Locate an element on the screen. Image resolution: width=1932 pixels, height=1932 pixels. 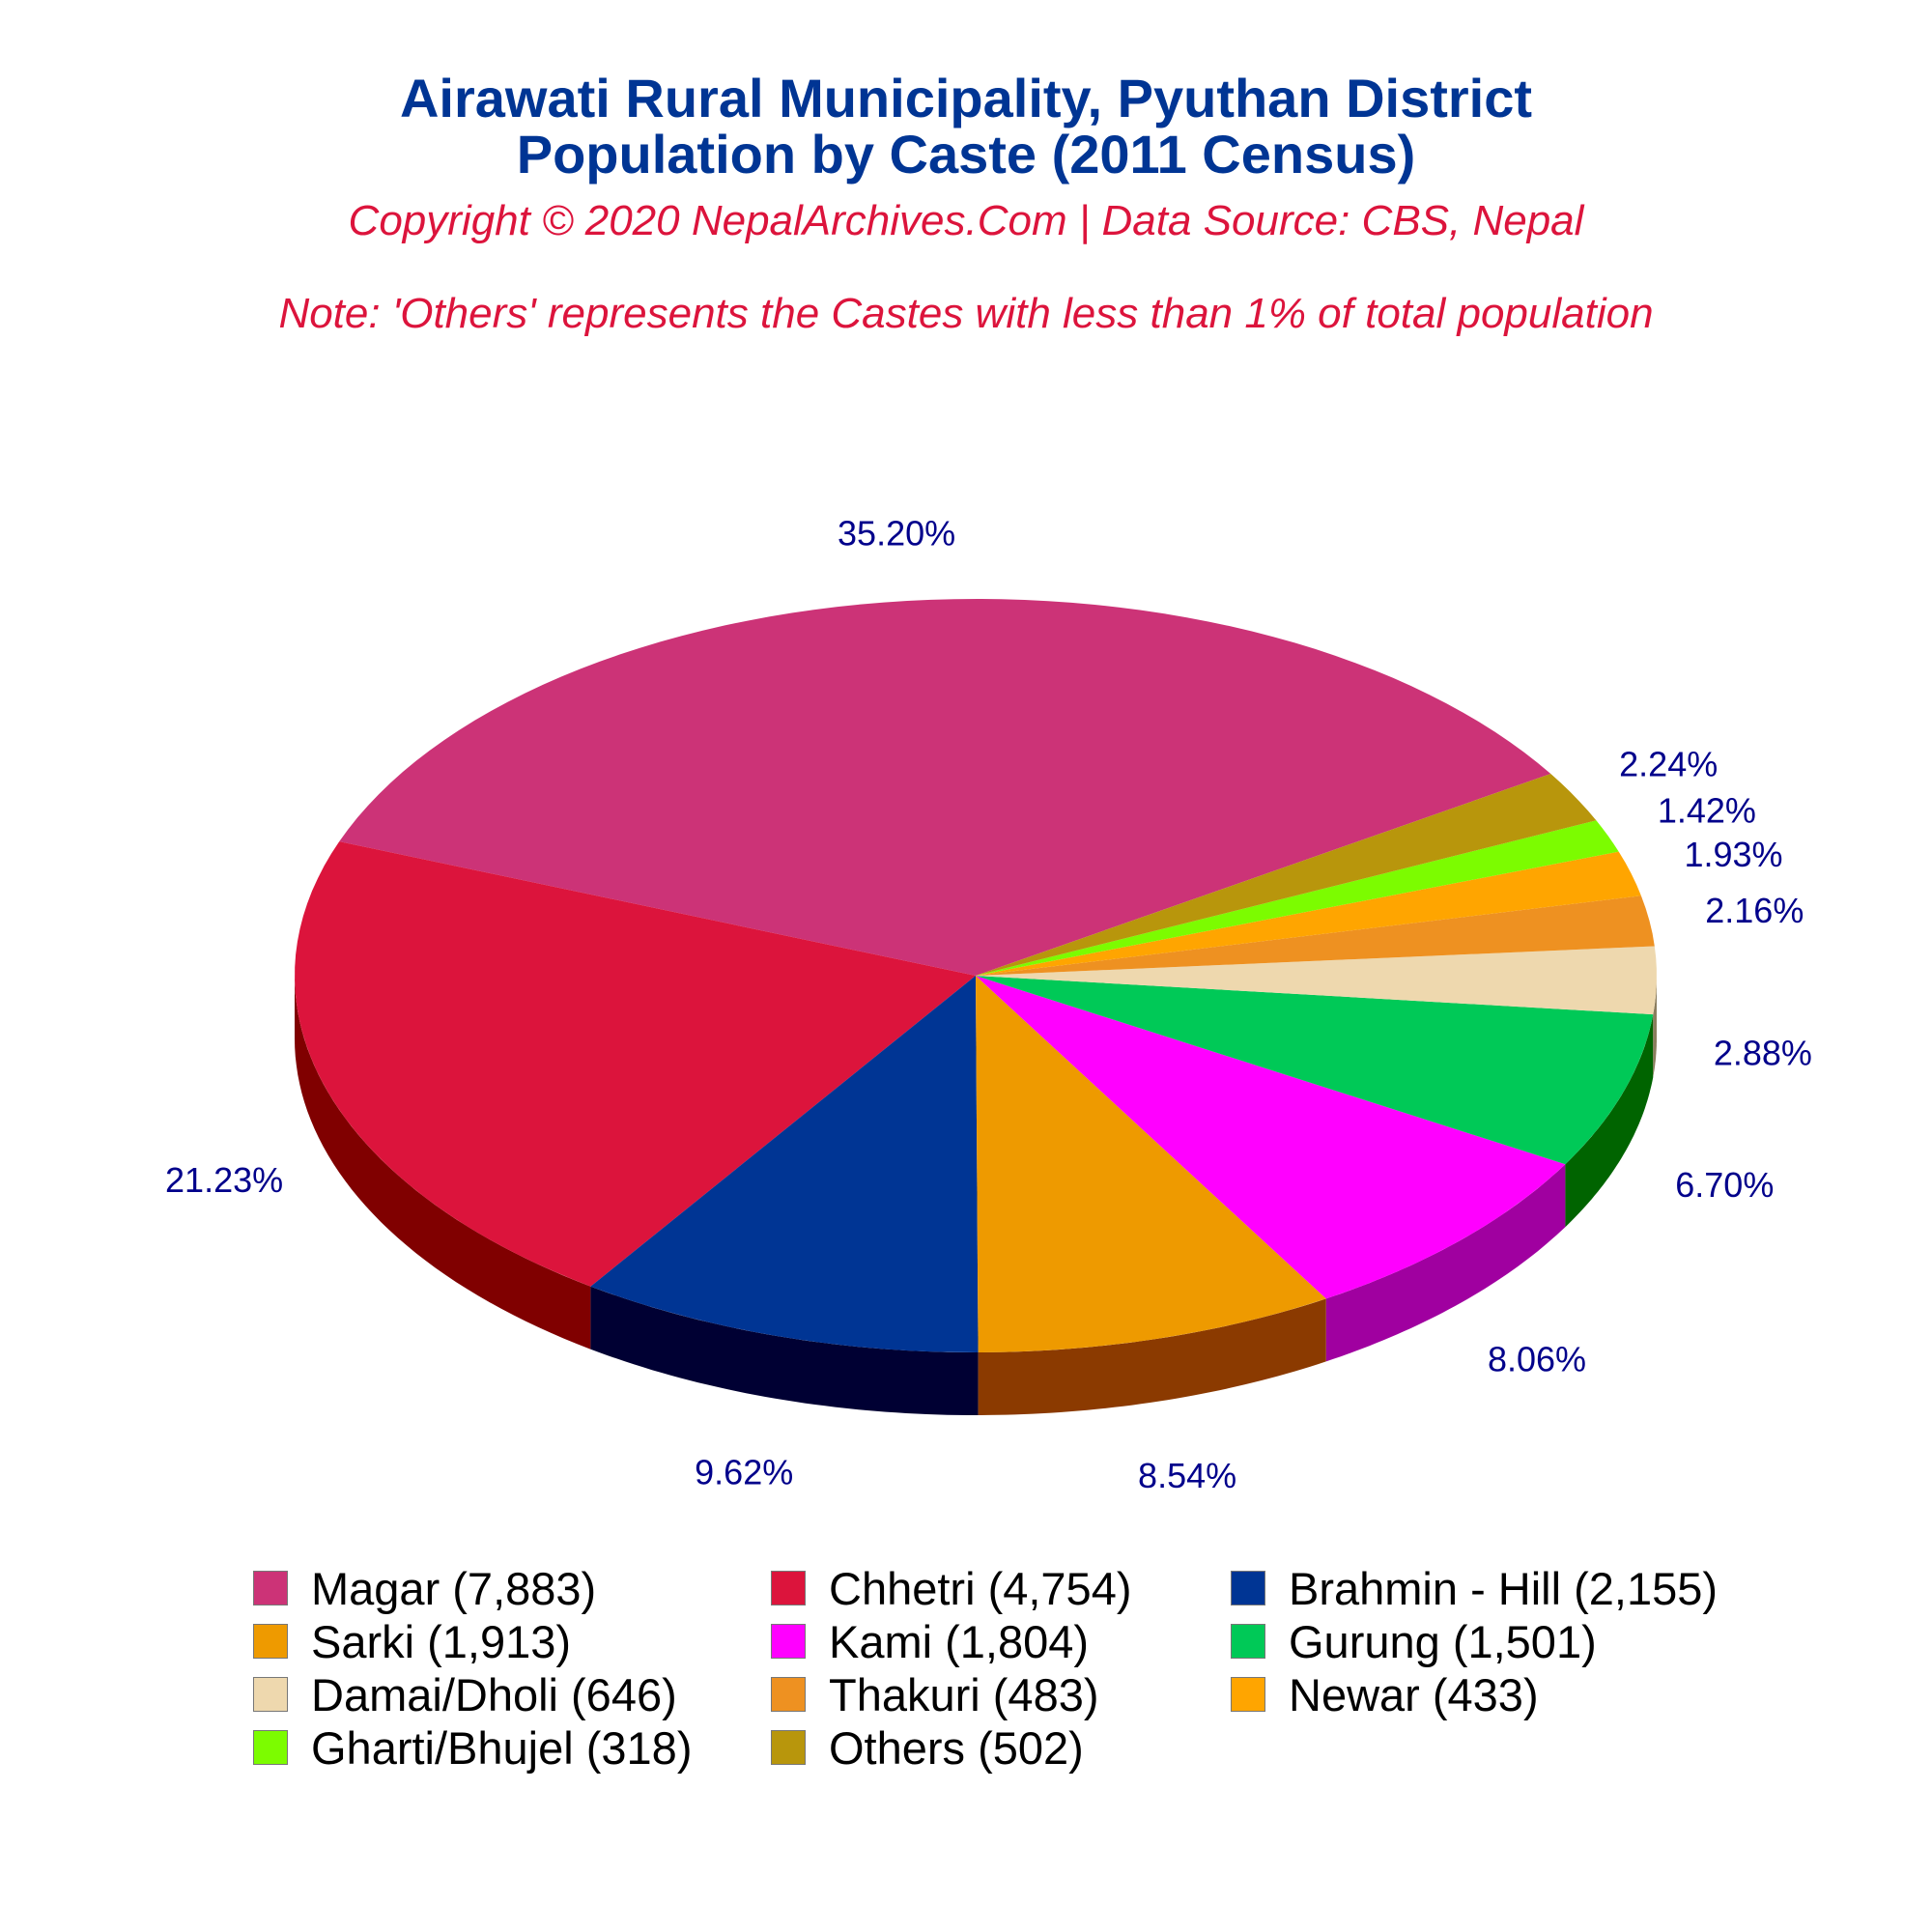
pie-percent-label-2: 9.62% is located at coordinates (744, 1472).